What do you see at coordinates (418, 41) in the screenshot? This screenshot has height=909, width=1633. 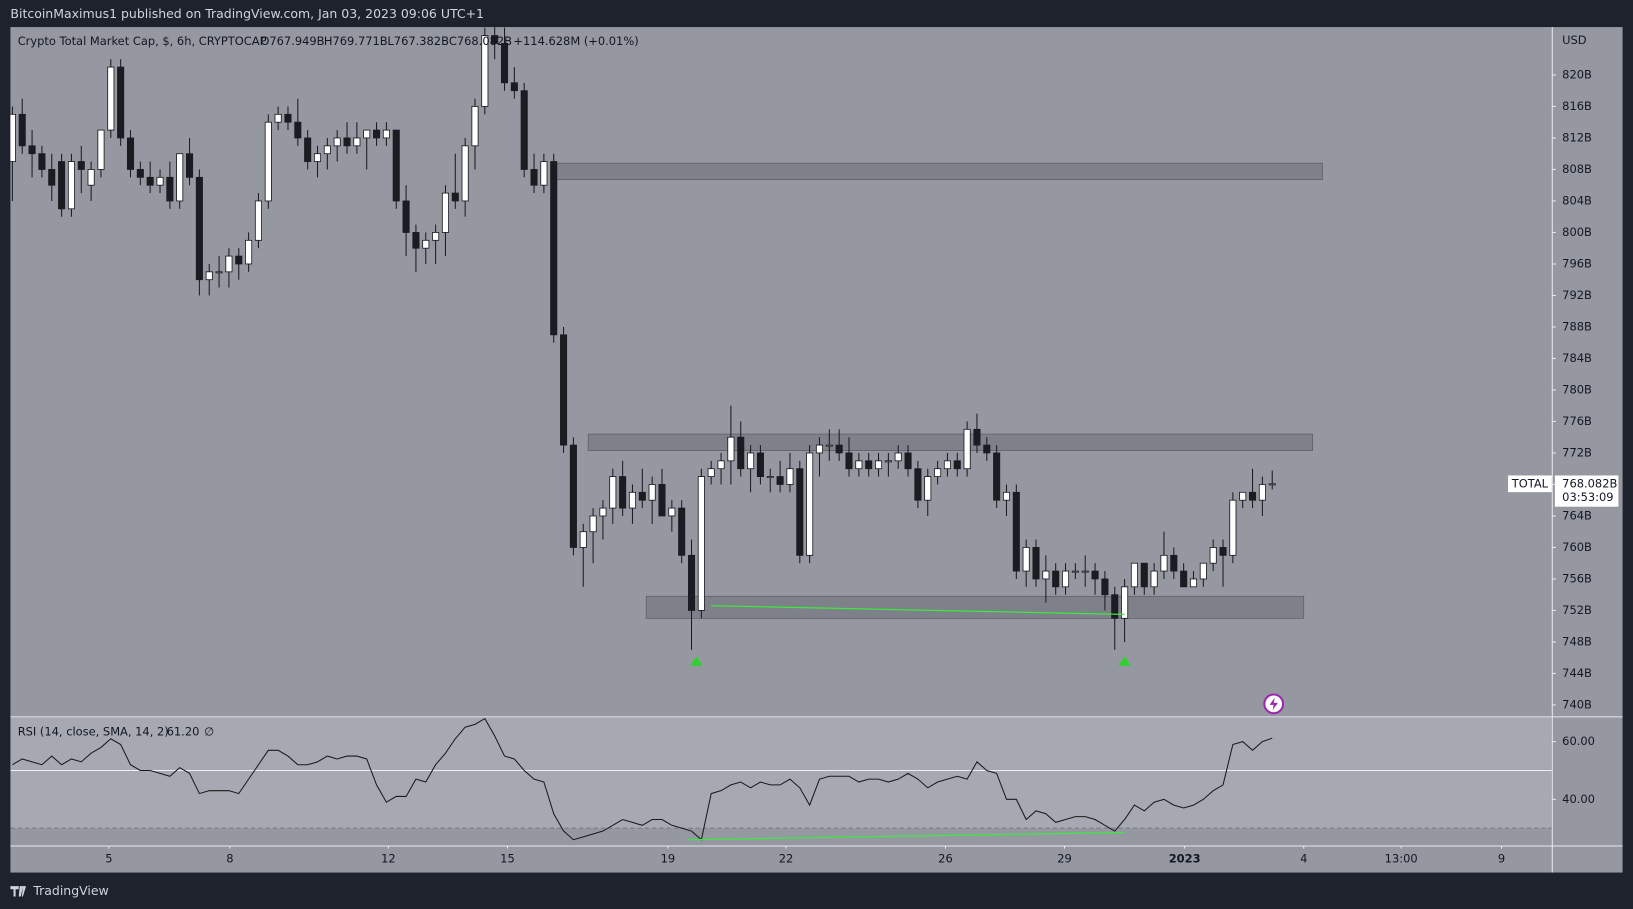 I see `ohlc-label: L767.382B` at bounding box center [418, 41].